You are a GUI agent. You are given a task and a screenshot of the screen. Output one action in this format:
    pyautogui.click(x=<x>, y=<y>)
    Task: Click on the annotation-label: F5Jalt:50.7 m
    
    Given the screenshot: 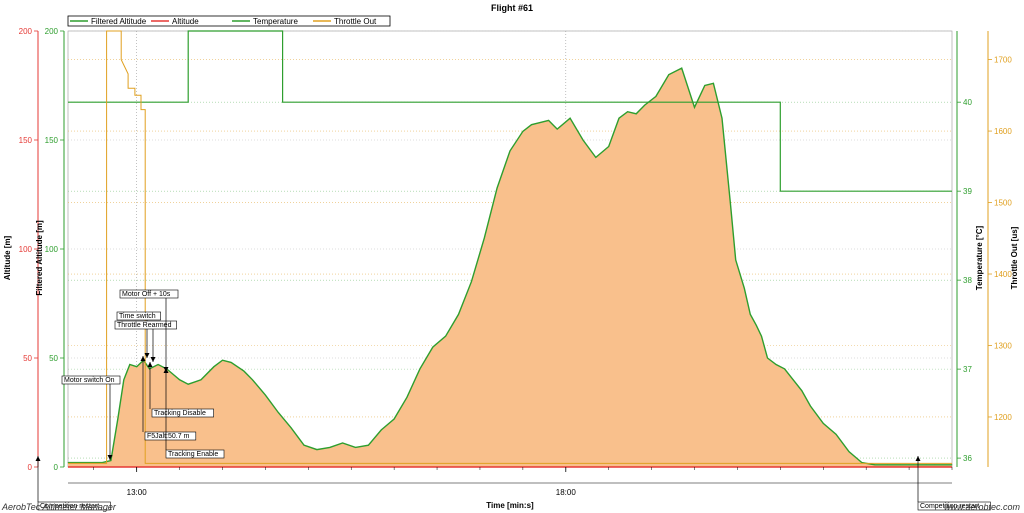 What is the action you would take?
    pyautogui.click(x=168, y=436)
    